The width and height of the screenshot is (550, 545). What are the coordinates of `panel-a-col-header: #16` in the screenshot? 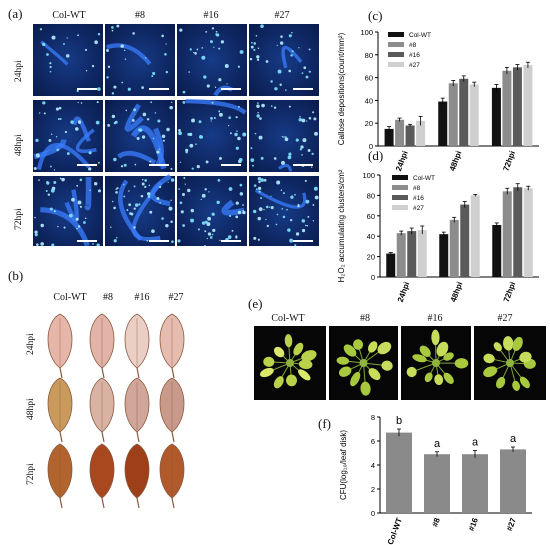 It's located at (211, 15).